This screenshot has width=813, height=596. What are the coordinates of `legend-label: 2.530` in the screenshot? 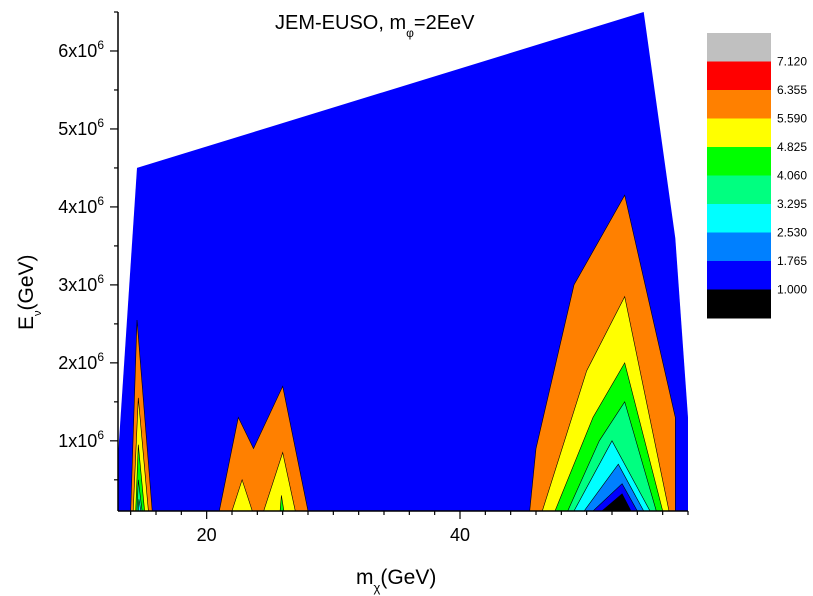 It's located at (792, 233).